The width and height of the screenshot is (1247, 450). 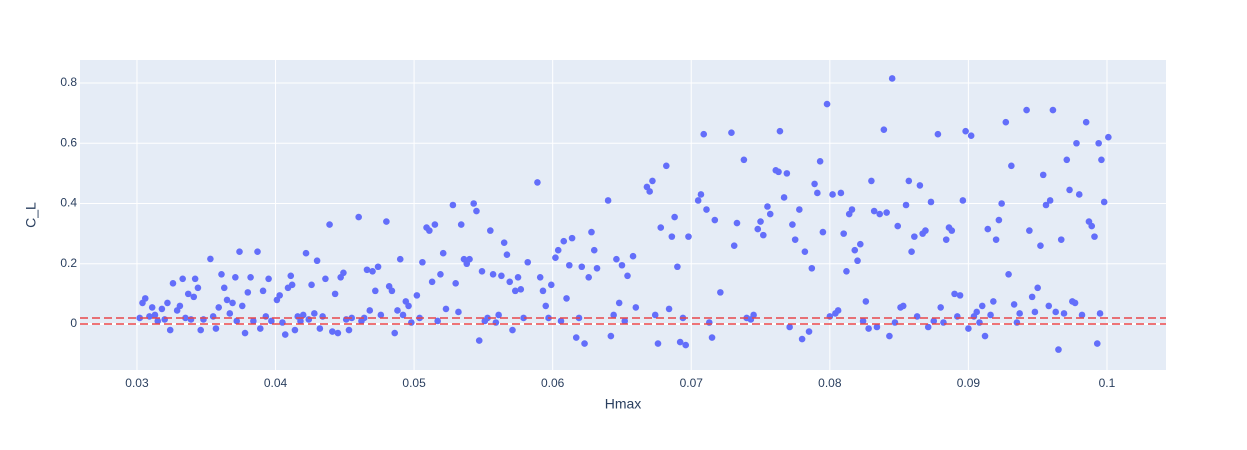 What do you see at coordinates (692, 383) in the screenshot?
I see `x-tick-label: 0.07` at bounding box center [692, 383].